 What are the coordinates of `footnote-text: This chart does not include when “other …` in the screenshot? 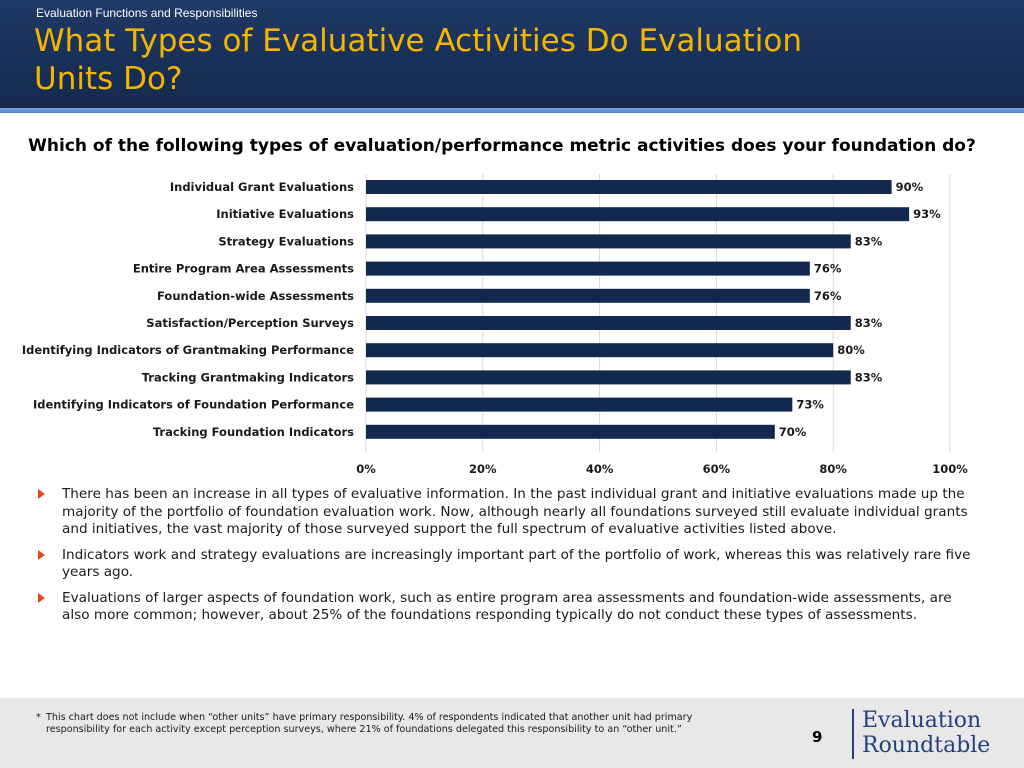 It's located at (369, 723).